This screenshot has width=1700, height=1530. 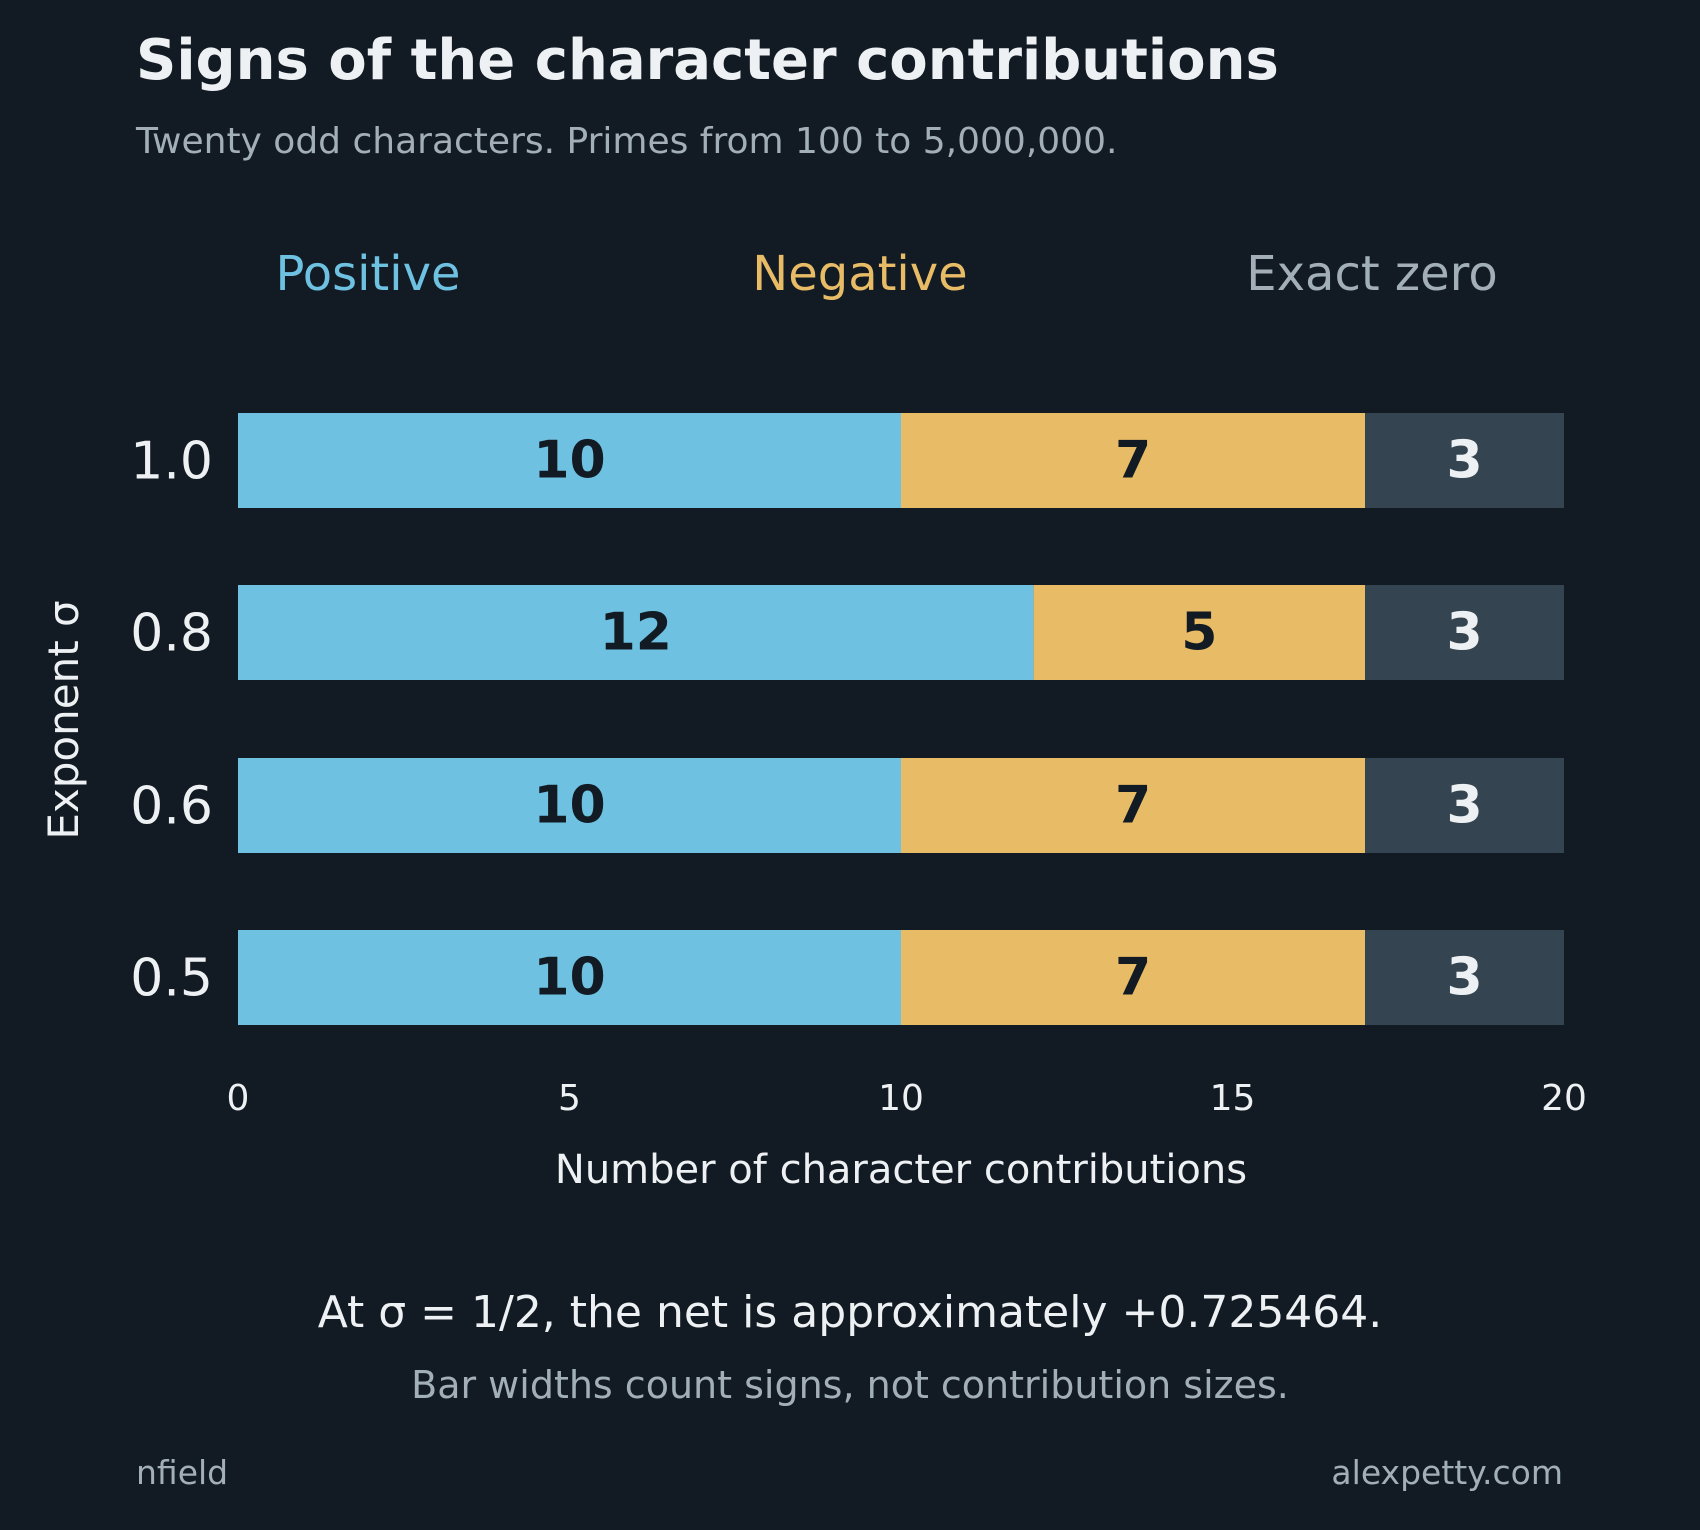 What do you see at coordinates (1233, 1098) in the screenshot?
I see `x-tick-label: 15` at bounding box center [1233, 1098].